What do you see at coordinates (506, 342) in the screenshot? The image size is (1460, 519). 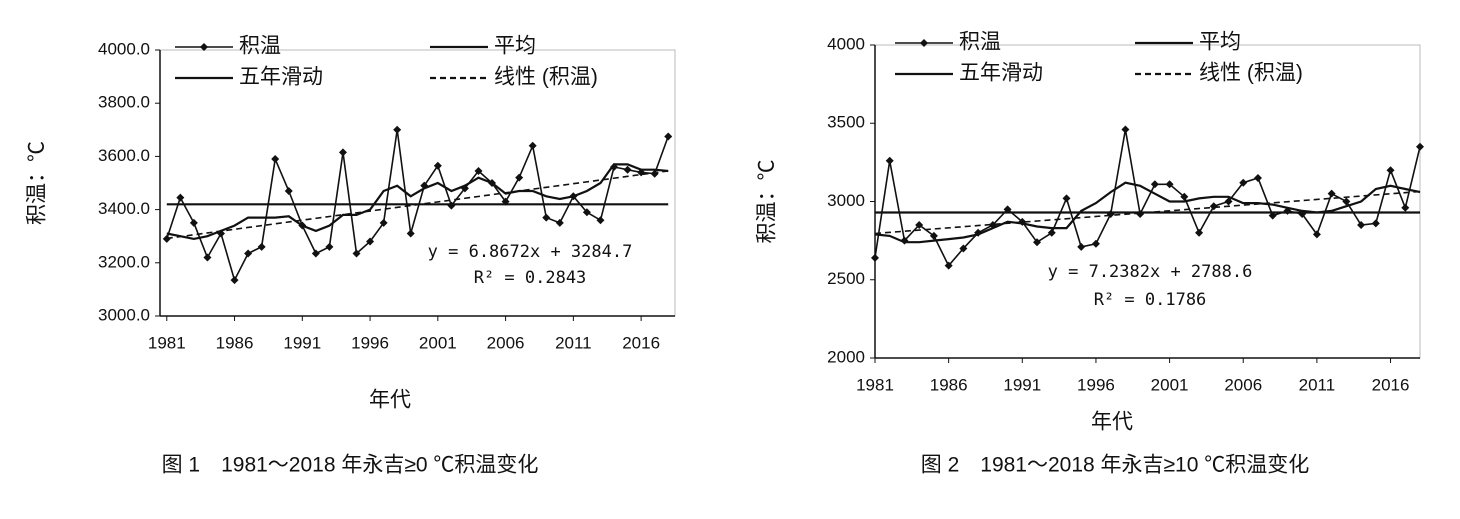 I see `x-tick-label: 2006` at bounding box center [506, 342].